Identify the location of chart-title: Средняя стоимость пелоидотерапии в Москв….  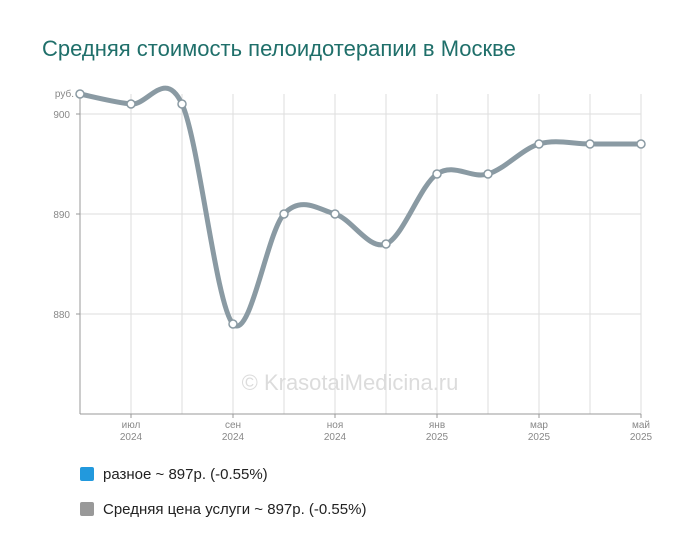
(279, 48).